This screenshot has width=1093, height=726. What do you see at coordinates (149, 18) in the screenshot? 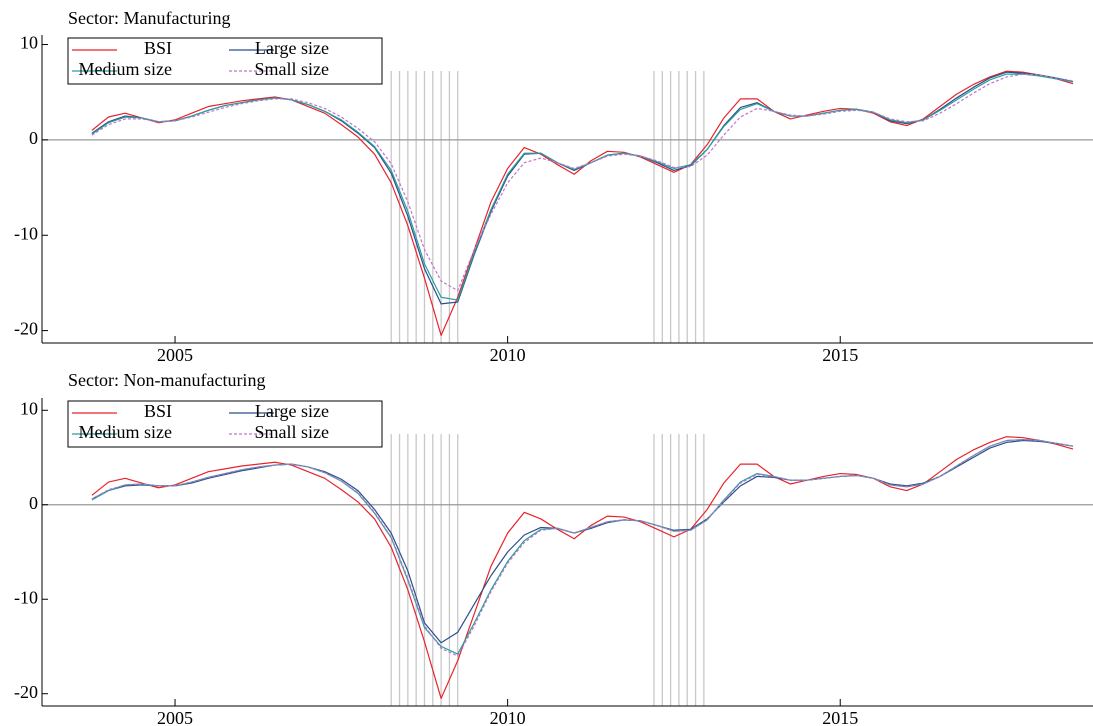
I see `panel-title: Sector: Manufacturing` at bounding box center [149, 18].